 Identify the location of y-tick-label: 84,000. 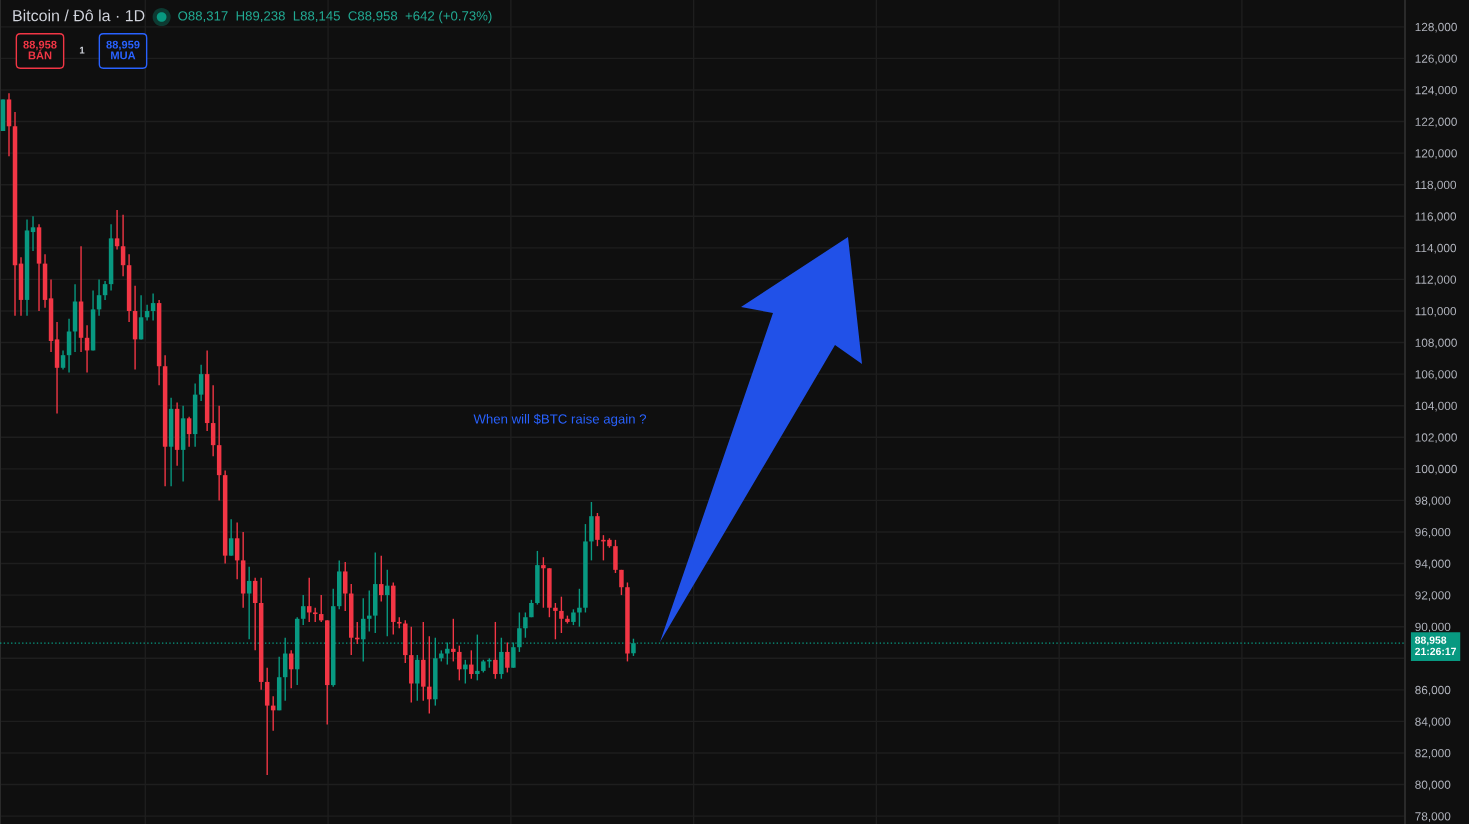
(1433, 722).